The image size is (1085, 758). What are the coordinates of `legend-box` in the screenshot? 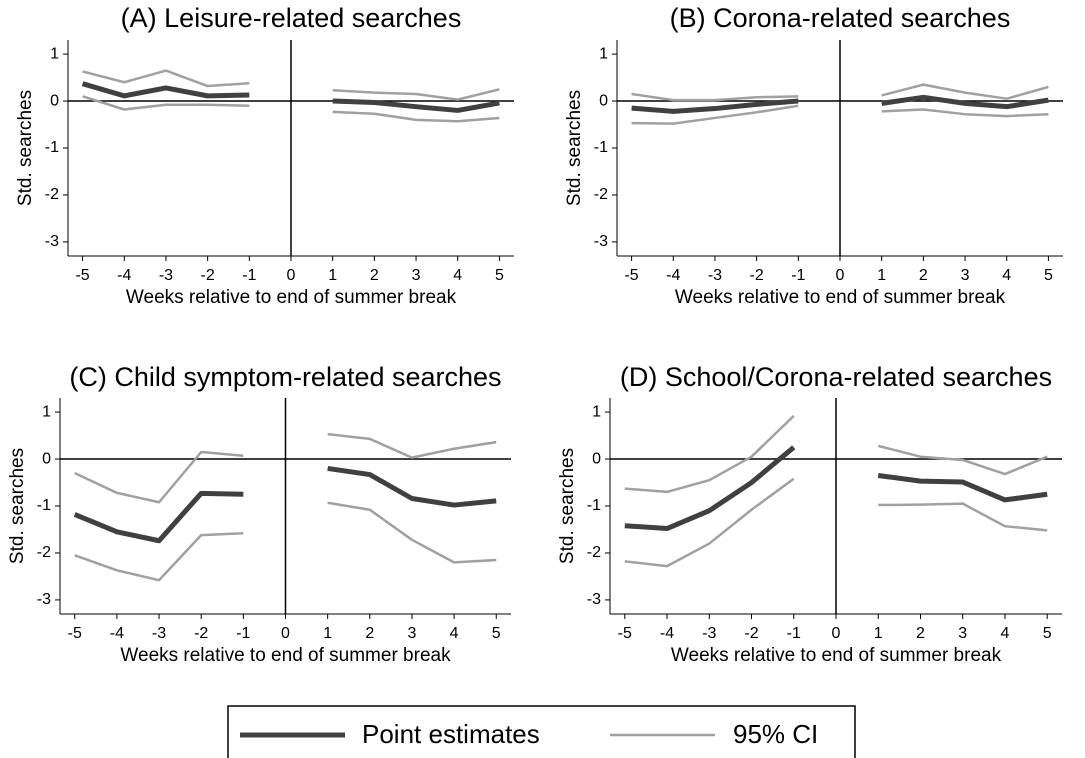 It's located at (541, 731).